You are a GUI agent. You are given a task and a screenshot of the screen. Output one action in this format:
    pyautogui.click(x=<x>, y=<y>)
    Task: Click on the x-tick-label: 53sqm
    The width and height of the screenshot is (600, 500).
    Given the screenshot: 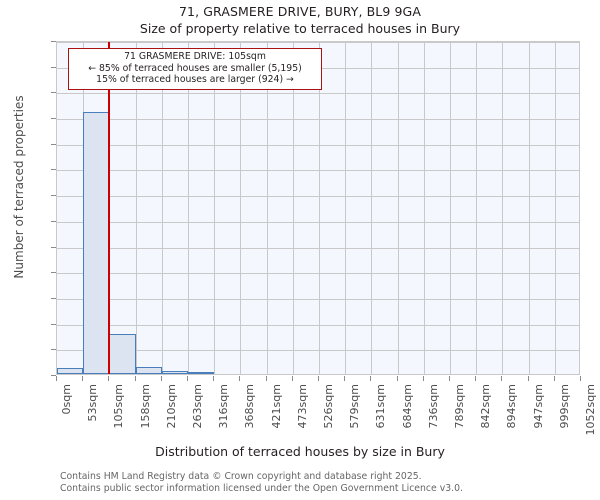 What is the action you would take?
    pyautogui.click(x=93, y=403)
    